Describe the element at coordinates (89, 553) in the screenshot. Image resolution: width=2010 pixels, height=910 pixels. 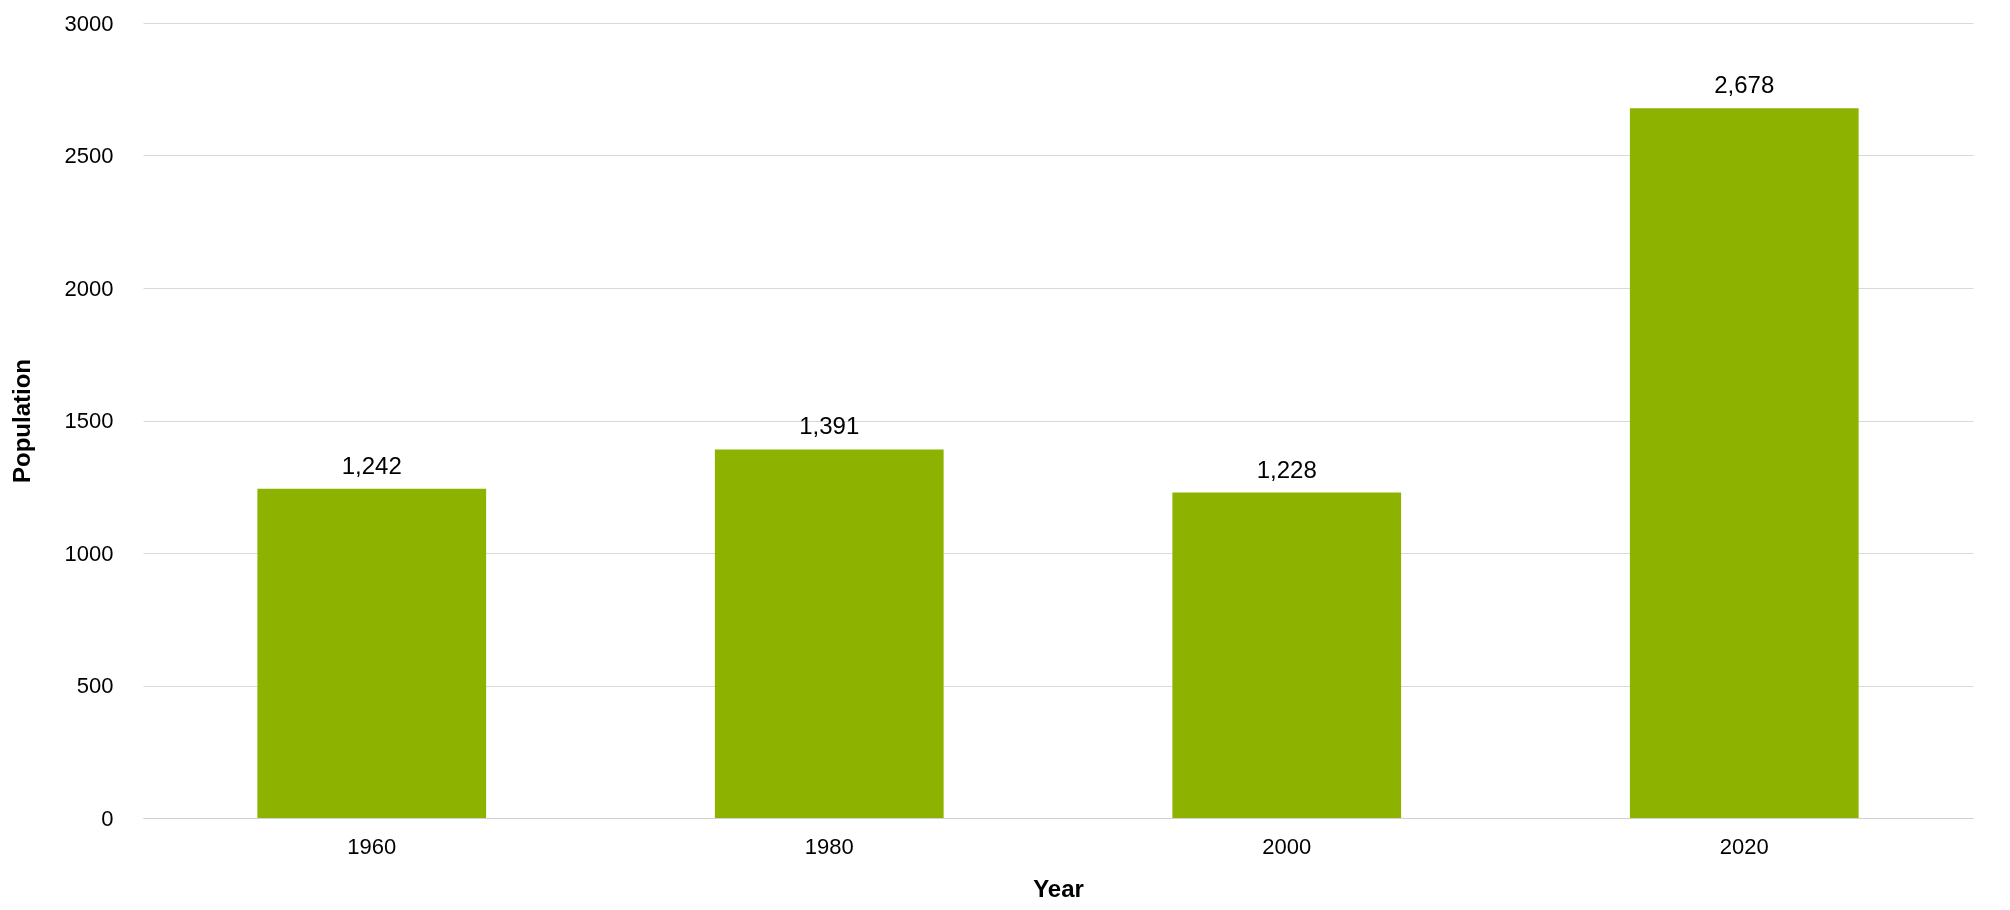
I see `y-tick-label: 1000` at that location.